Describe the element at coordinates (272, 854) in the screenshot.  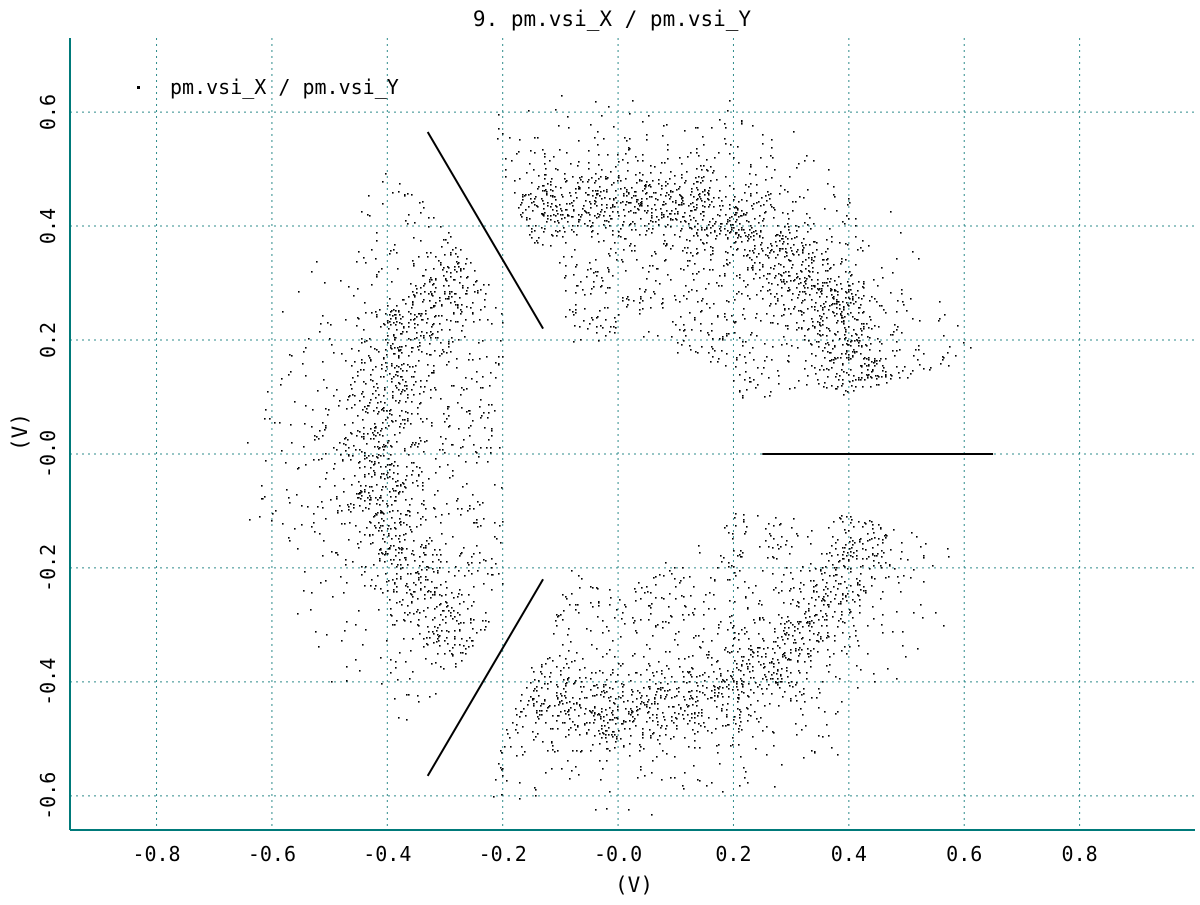
I see `x-tick-label: -0.6` at that location.